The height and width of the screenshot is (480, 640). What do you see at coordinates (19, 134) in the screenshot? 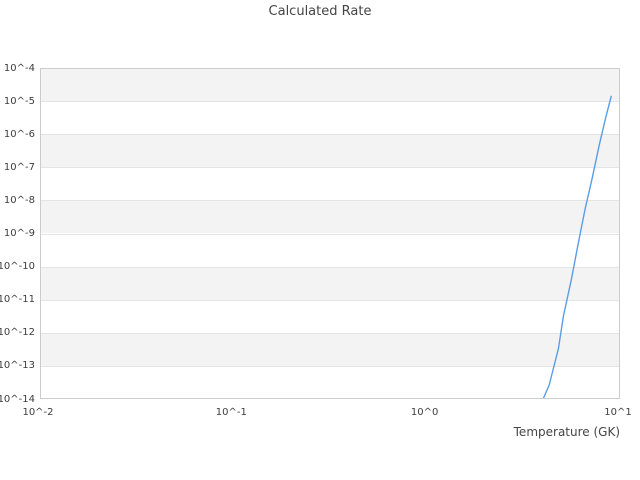
I see `y-tick-label: 10^-6` at bounding box center [19, 134].